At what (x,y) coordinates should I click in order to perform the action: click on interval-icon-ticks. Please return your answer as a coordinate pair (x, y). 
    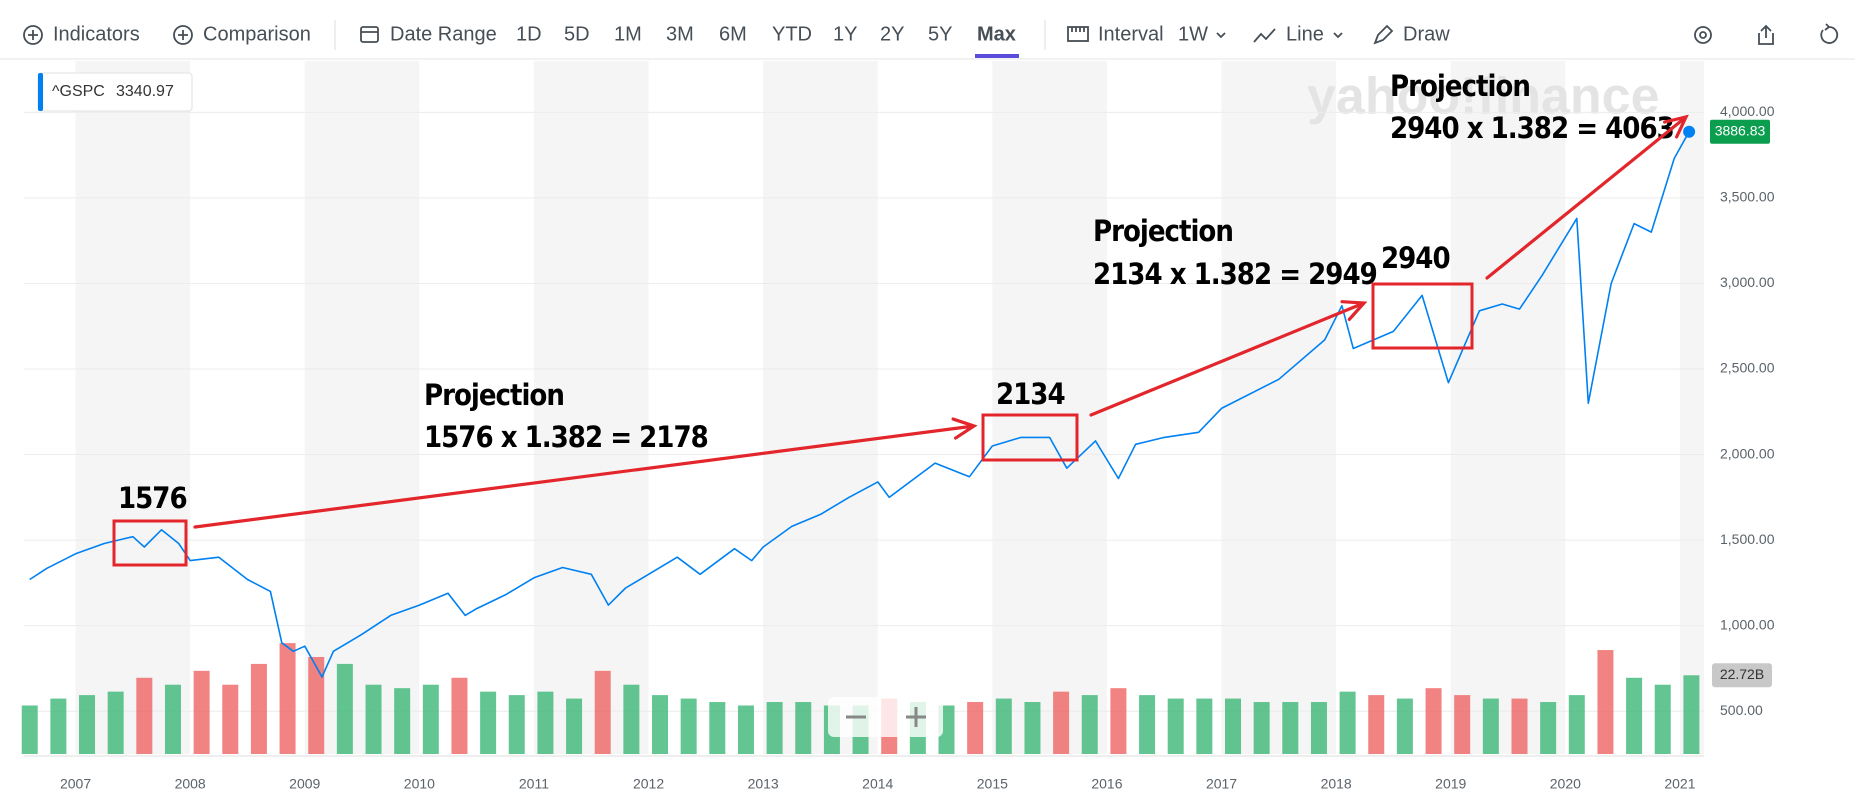
    Looking at the image, I should click on (1078, 29).